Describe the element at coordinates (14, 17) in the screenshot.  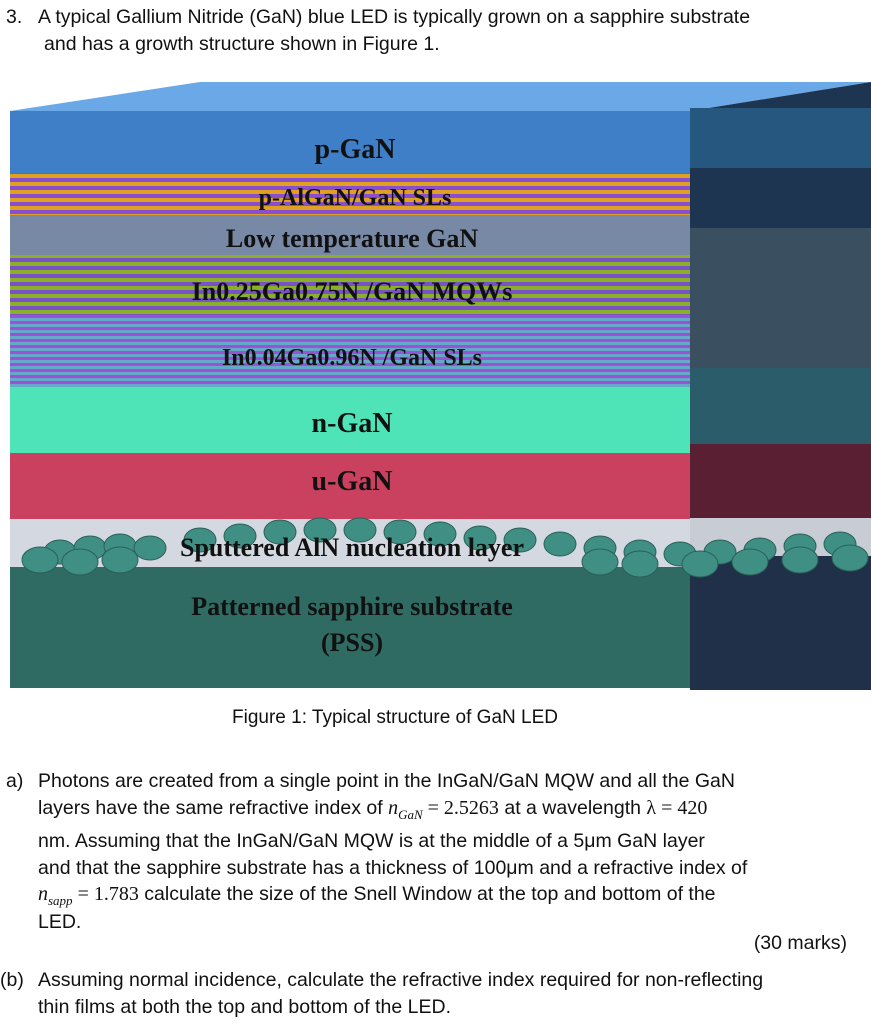
I see `question-number: 3.` at that location.